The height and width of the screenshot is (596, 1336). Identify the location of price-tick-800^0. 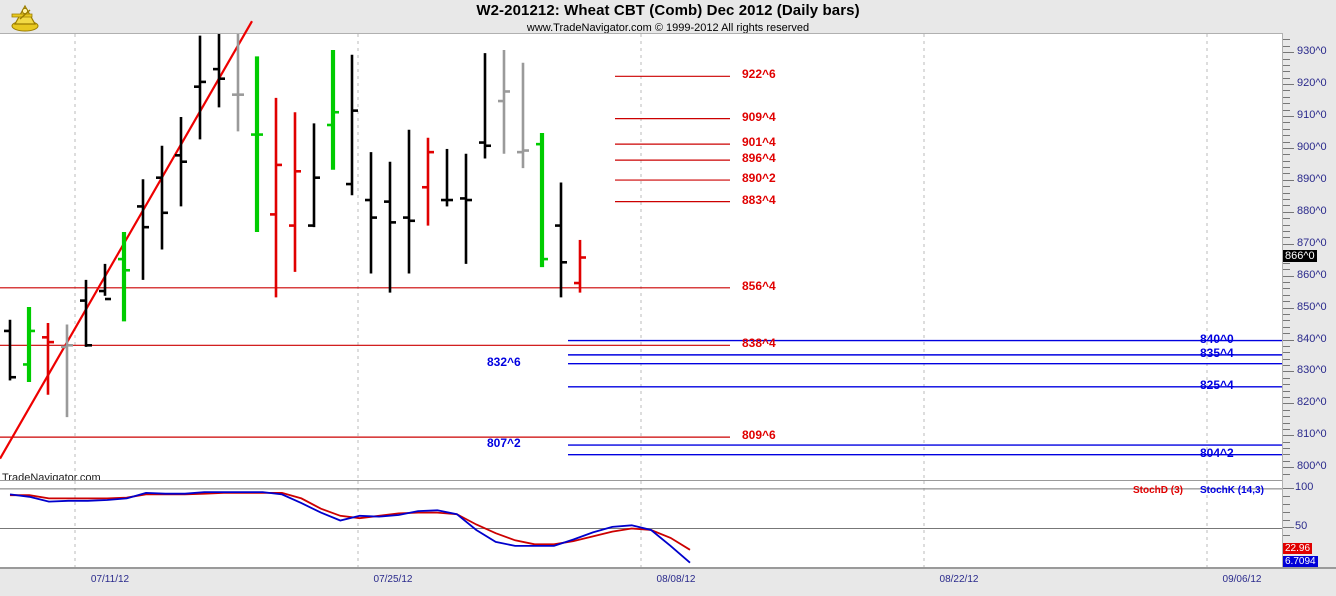
(1288, 468).